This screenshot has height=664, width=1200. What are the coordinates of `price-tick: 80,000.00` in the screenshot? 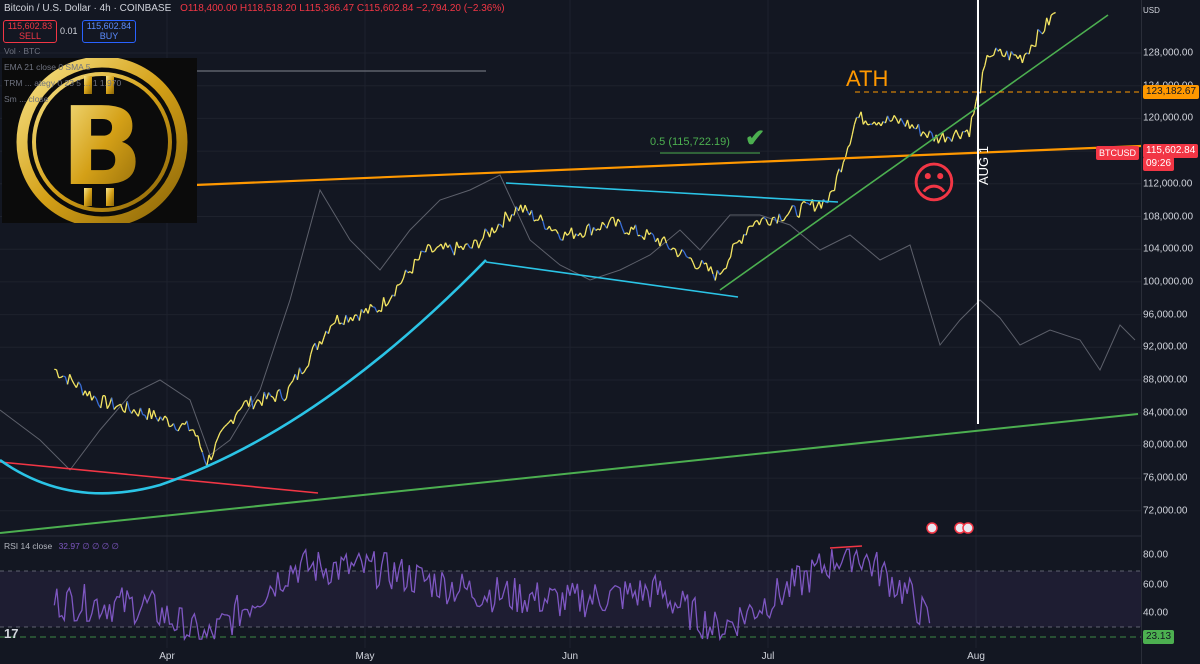 It's located at (1165, 445).